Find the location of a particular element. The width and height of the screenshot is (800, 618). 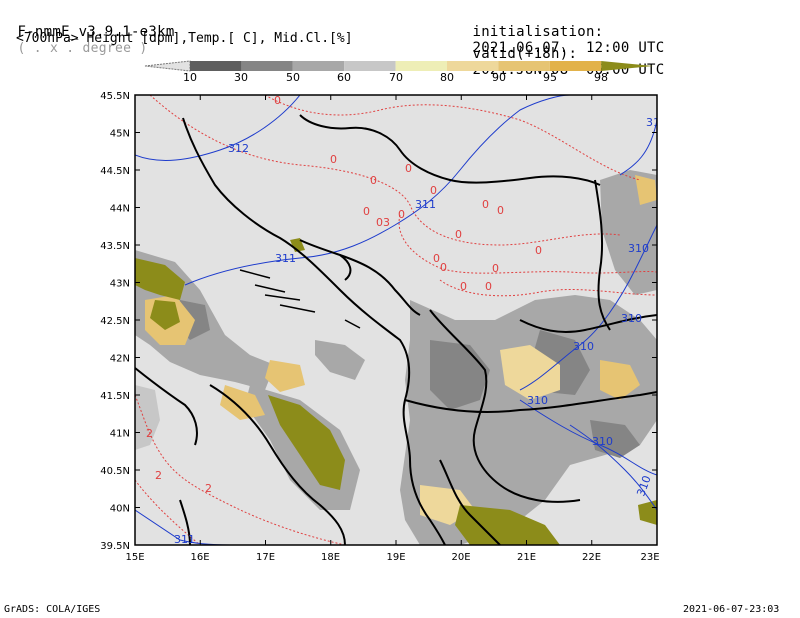

colorbar-arrow-high is located at coordinates (627, 66).